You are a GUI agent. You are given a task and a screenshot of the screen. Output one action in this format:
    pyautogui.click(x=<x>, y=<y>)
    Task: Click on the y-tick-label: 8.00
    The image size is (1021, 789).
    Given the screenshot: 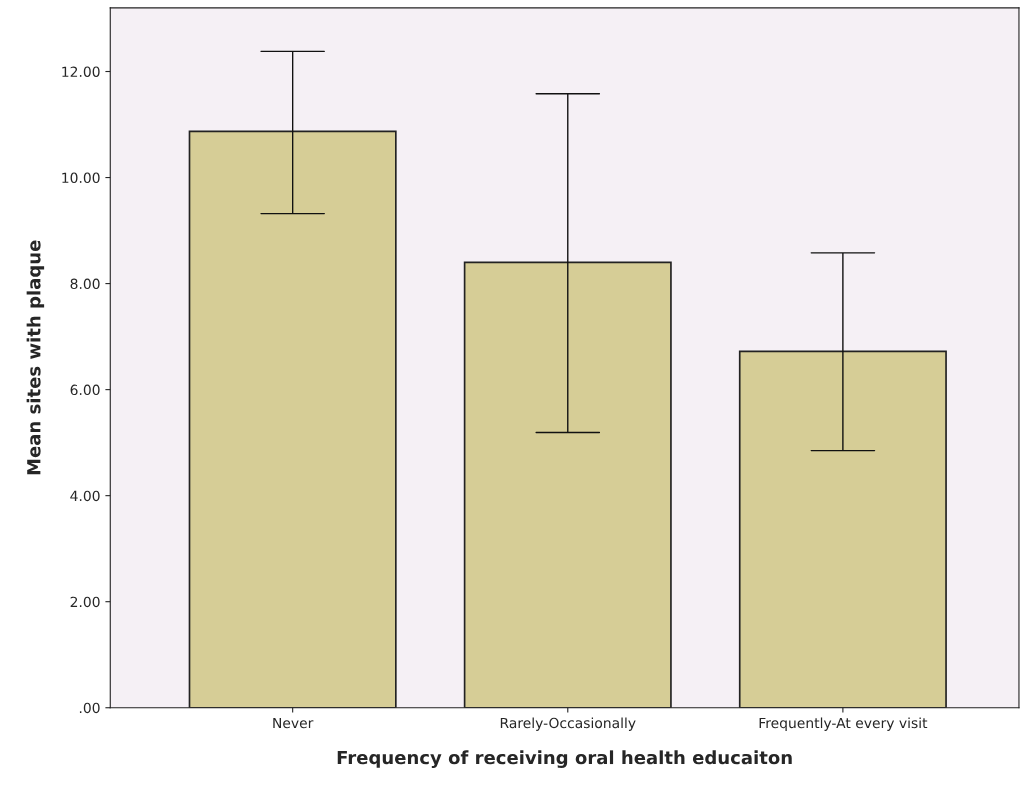 What is the action you would take?
    pyautogui.click(x=85, y=284)
    